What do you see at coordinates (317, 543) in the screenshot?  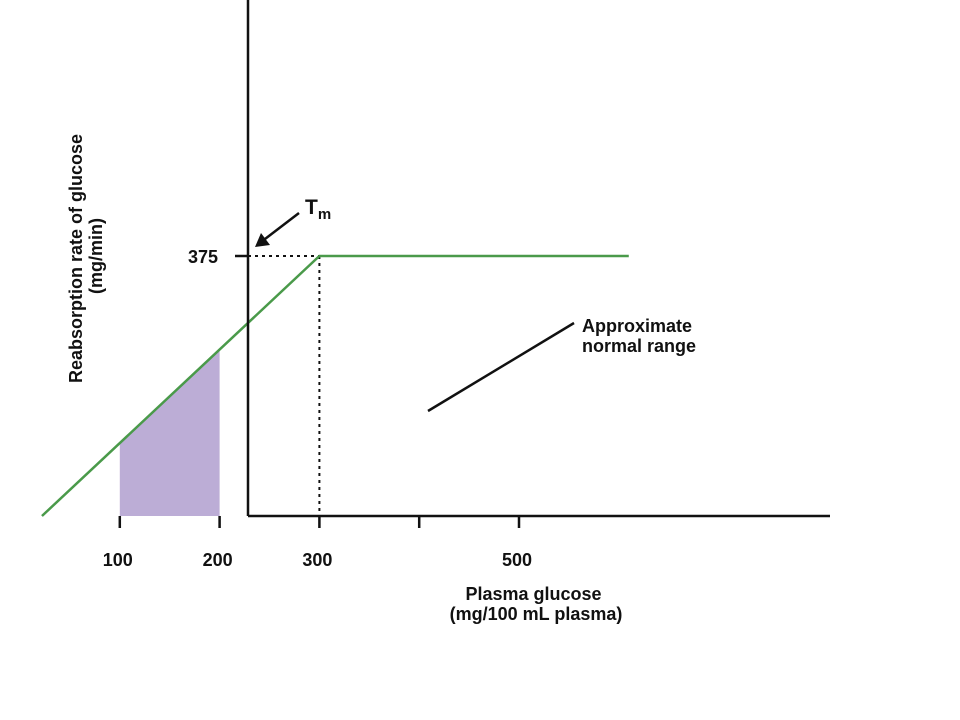 I see `x-ticks: 100 200 300 500` at bounding box center [317, 543].